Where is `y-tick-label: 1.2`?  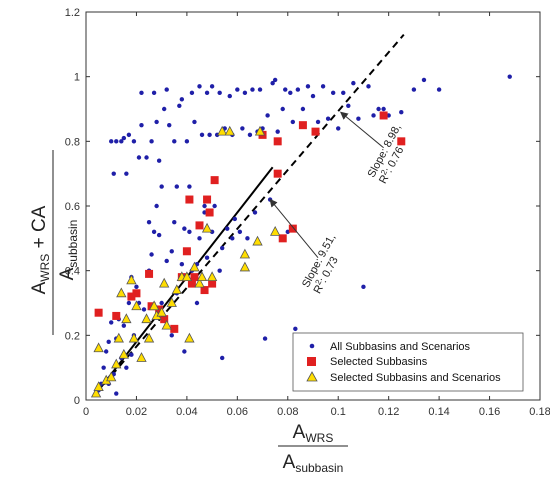
y-tick-label: 1.2 is located at coordinates (72, 13).